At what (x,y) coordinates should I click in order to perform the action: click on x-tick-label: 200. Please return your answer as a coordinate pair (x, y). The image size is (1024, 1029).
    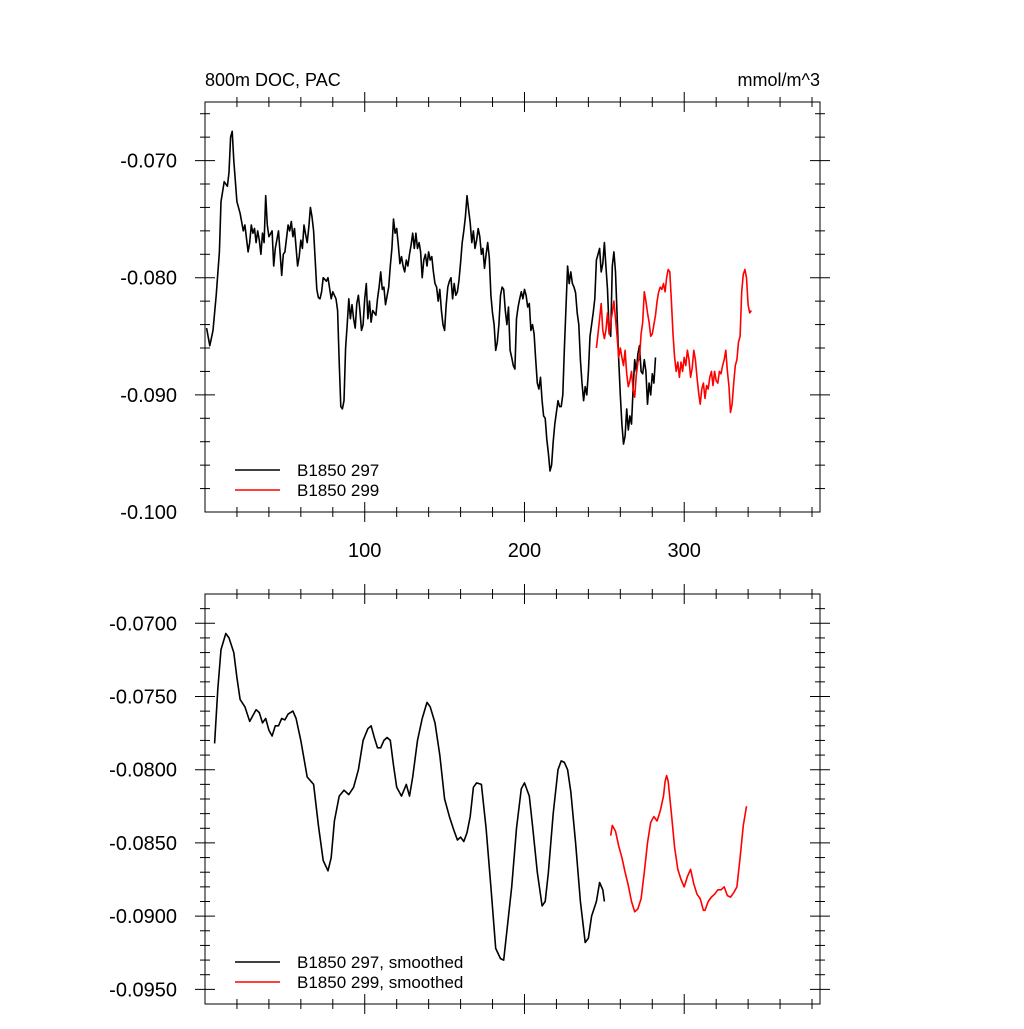
    Looking at the image, I should click on (524, 551).